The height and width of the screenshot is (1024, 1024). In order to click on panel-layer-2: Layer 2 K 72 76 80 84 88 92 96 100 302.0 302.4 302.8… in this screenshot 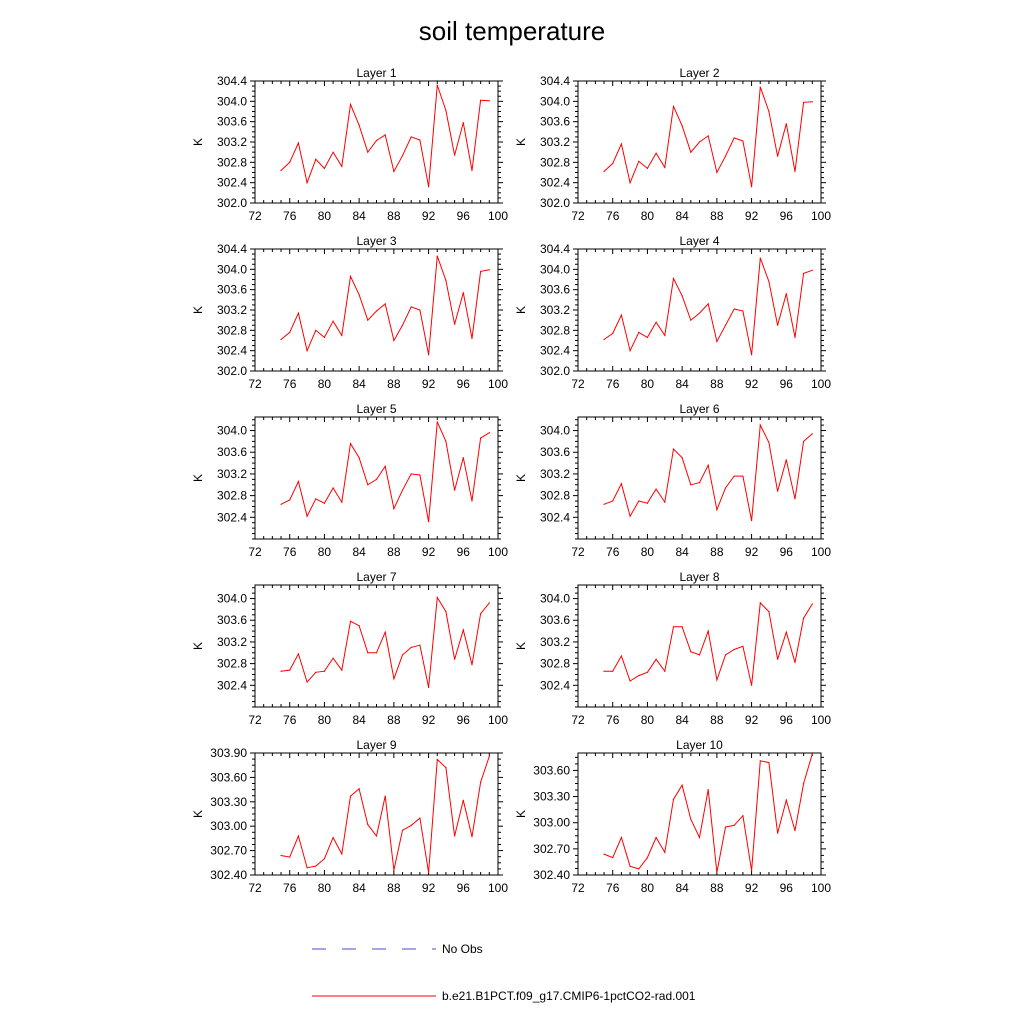, I will do `click(672, 144)`.